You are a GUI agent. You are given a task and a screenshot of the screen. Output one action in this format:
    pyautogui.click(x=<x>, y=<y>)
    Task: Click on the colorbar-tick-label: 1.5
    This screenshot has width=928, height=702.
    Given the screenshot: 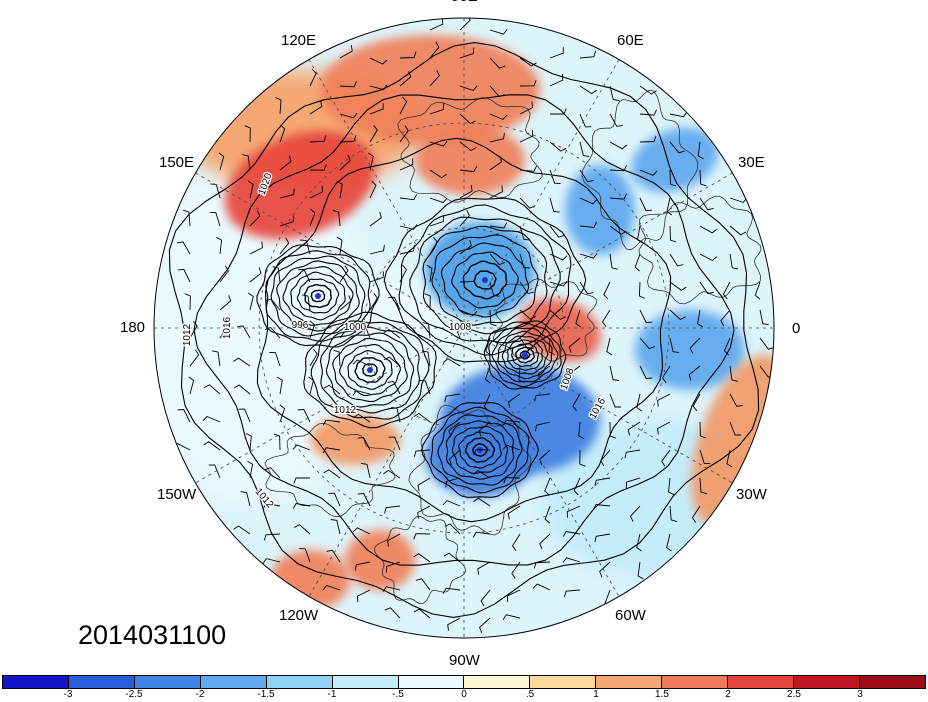 What is the action you would take?
    pyautogui.click(x=662, y=694)
    